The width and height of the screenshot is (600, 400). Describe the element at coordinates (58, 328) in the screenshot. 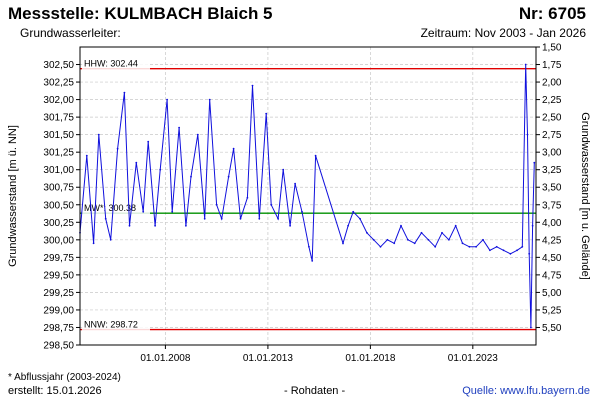

I see `y-tick-label: 298,75` at that location.